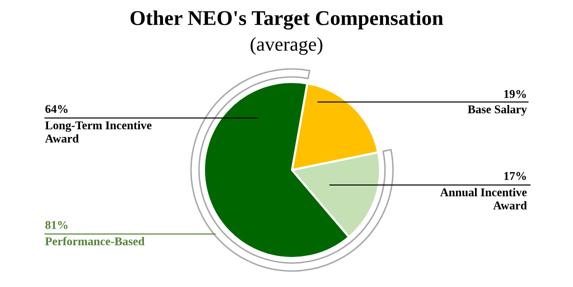 The height and width of the screenshot is (287, 573). What do you see at coordinates (56, 108) in the screenshot?
I see `data-label: 64%` at bounding box center [56, 108].